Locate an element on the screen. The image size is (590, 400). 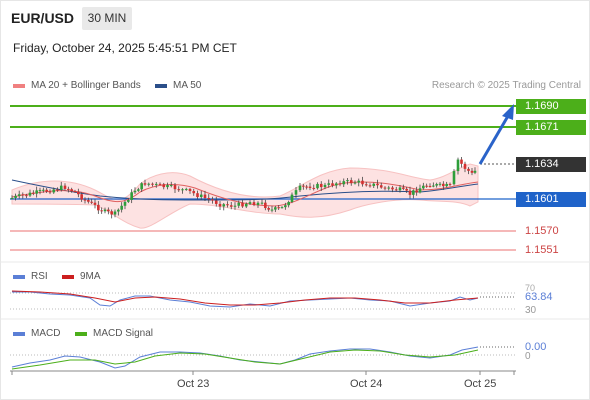
rsi-ma-swatch is located at coordinates (68, 276).